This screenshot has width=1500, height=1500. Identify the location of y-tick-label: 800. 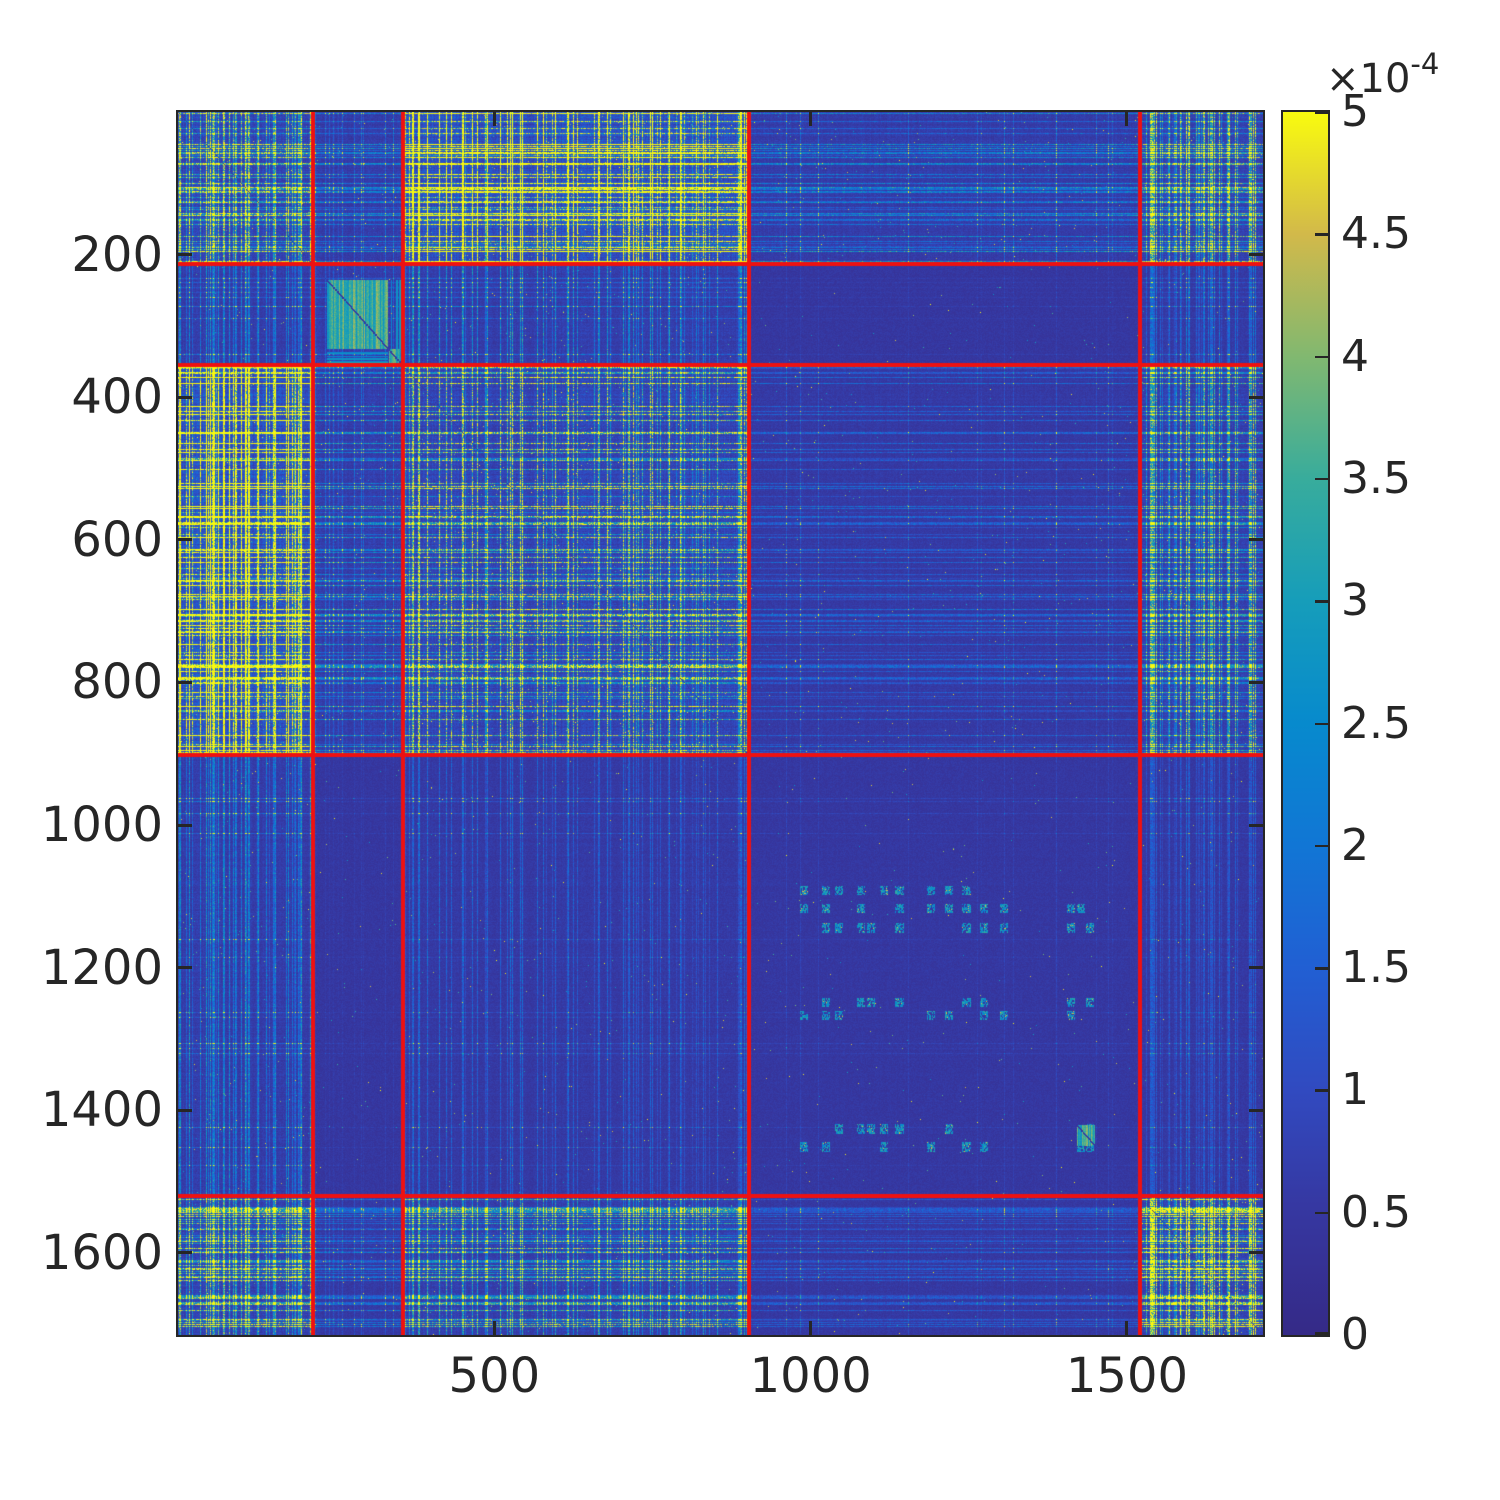
(117, 682).